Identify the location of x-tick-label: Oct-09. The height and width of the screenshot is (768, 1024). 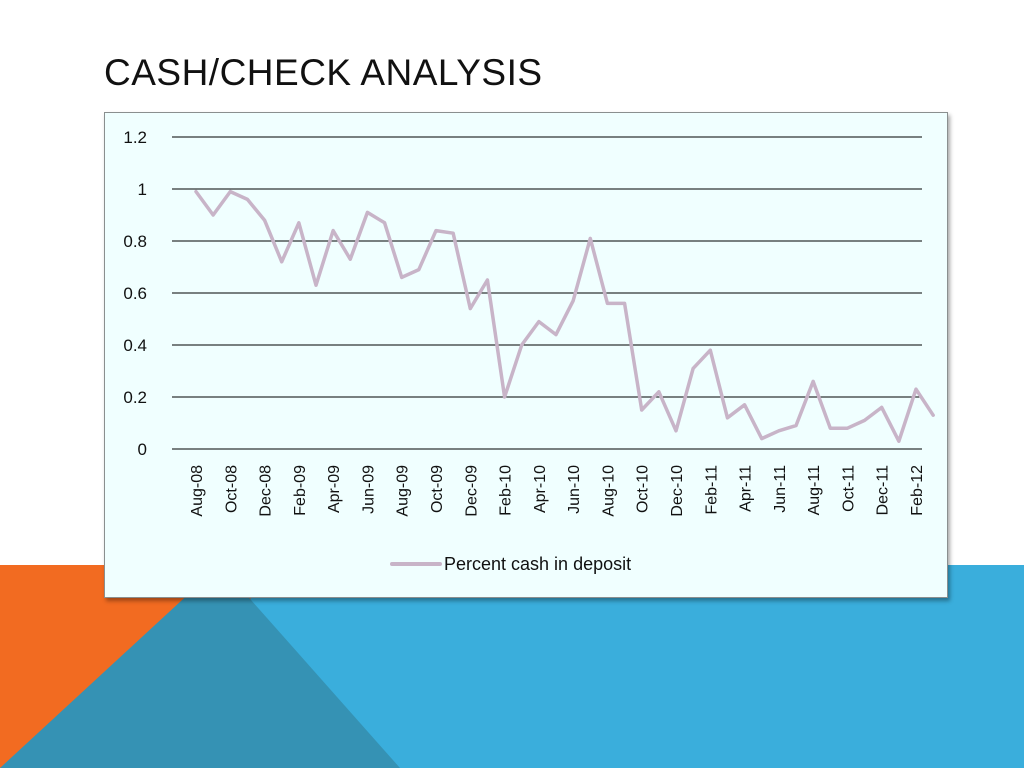
(437, 489).